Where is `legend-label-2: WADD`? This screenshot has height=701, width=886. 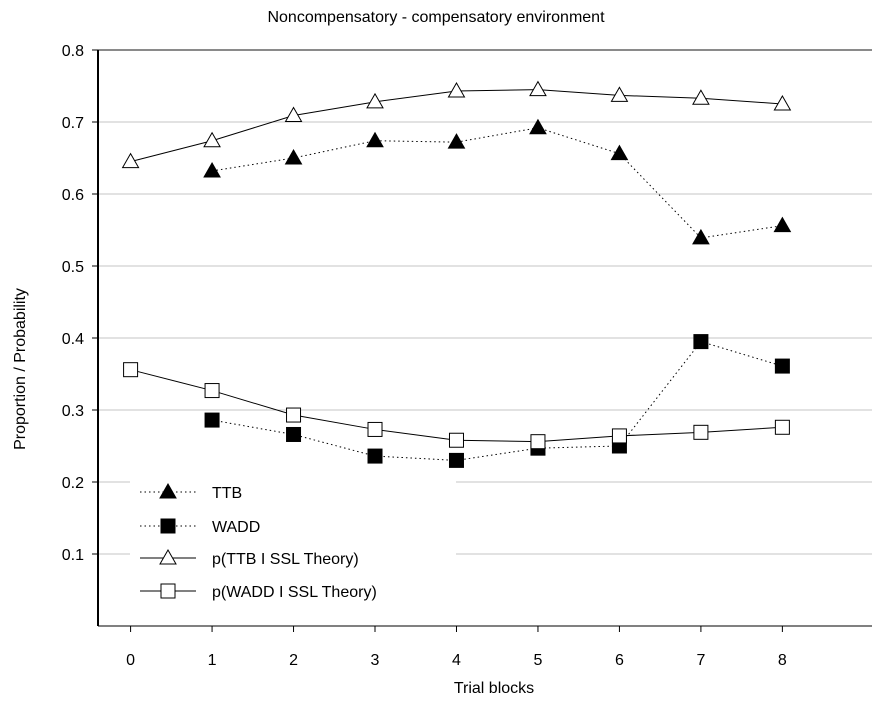
legend-label-2: WADD is located at coordinates (236, 527).